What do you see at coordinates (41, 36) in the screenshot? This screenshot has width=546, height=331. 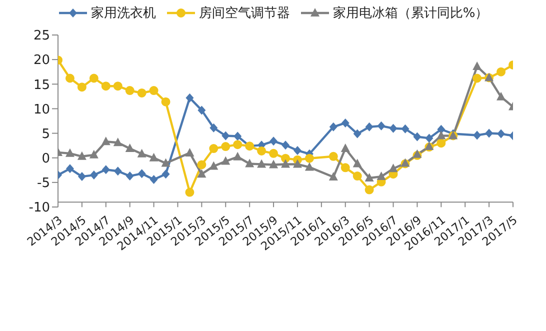 I see `y-tick-label: 25` at bounding box center [41, 36].